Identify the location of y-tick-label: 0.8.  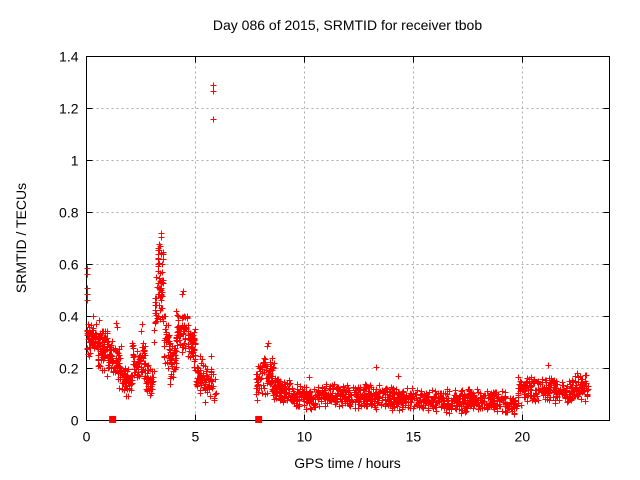
(69, 213).